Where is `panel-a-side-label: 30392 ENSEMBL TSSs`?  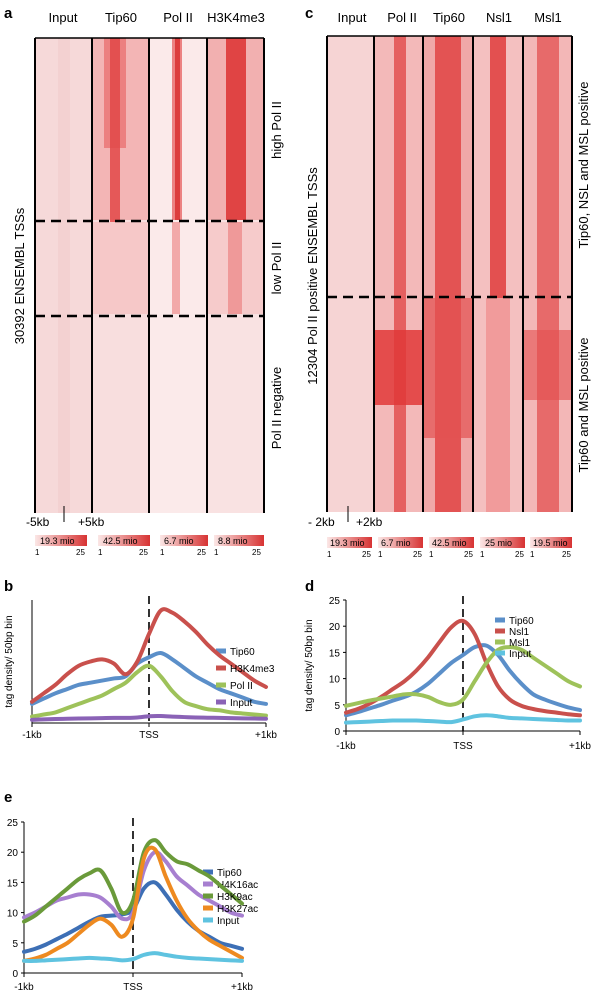 panel-a-side-label: 30392 ENSEMBL TSSs is located at coordinates (19, 275).